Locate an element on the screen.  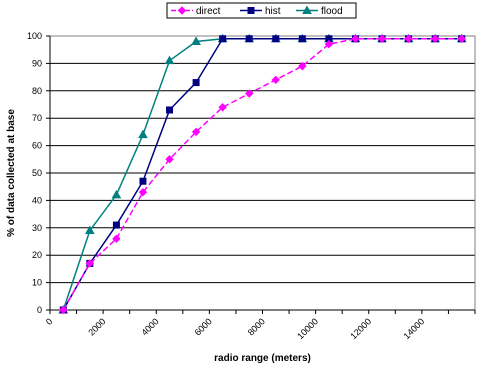
x-tick-label-0: 0 is located at coordinates (49, 321).